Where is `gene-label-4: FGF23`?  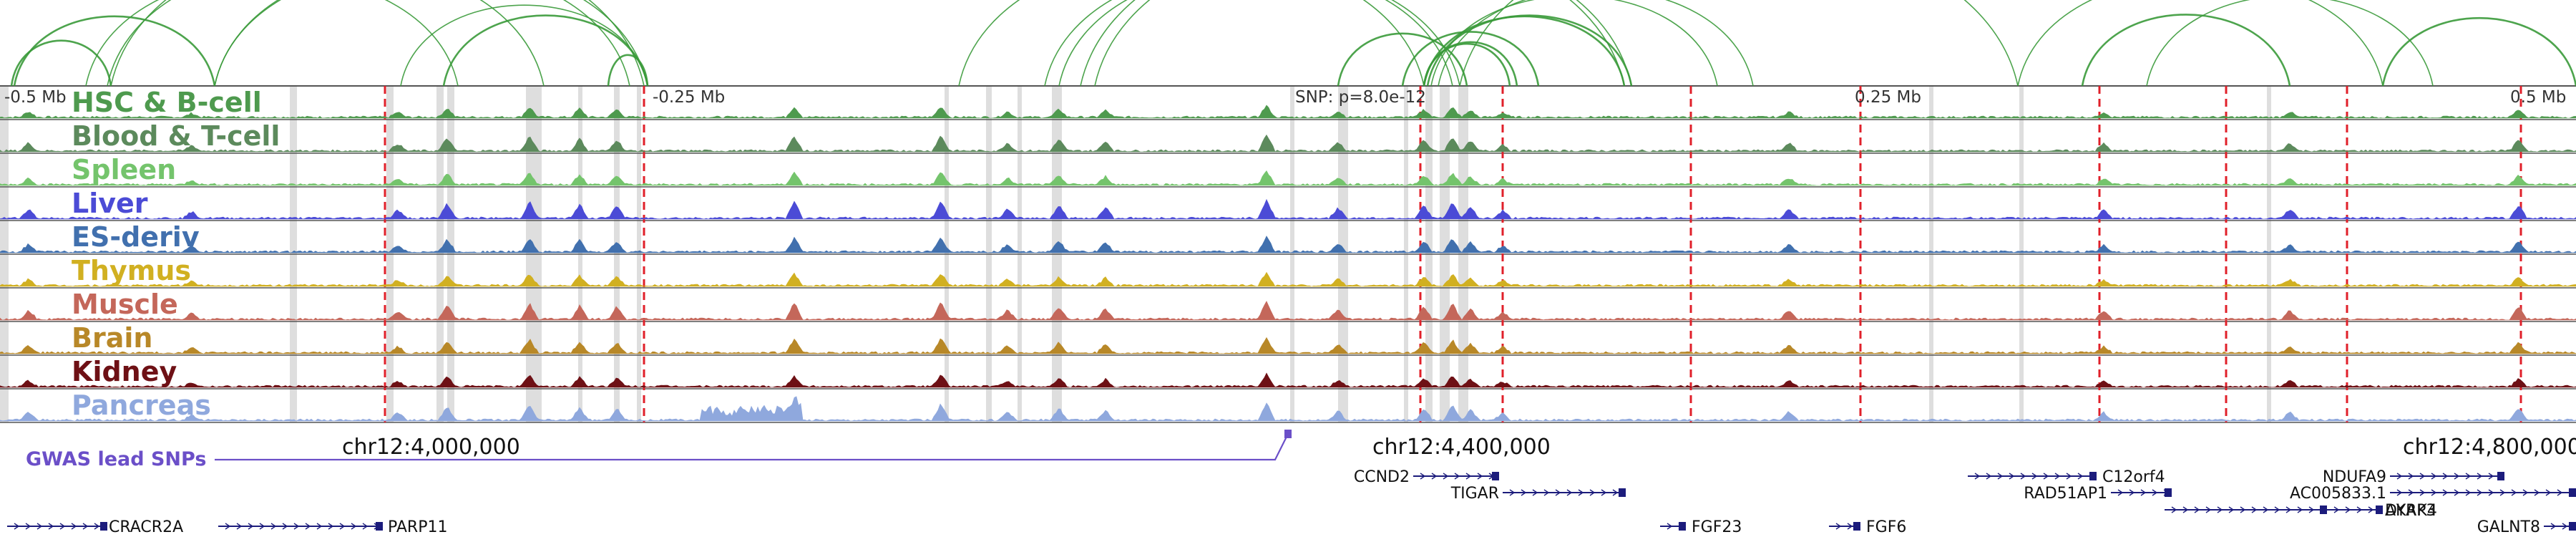 gene-label-4: FGF23 is located at coordinates (1717, 527).